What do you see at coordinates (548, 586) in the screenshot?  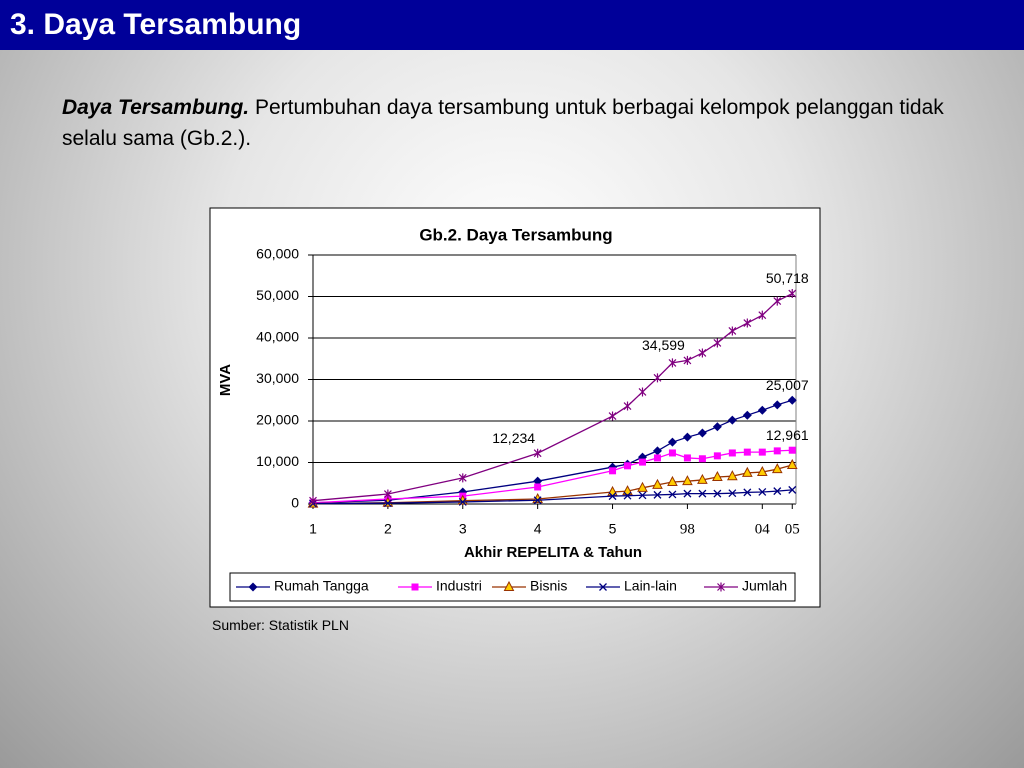 I see `legend-label: Bisnis` at bounding box center [548, 586].